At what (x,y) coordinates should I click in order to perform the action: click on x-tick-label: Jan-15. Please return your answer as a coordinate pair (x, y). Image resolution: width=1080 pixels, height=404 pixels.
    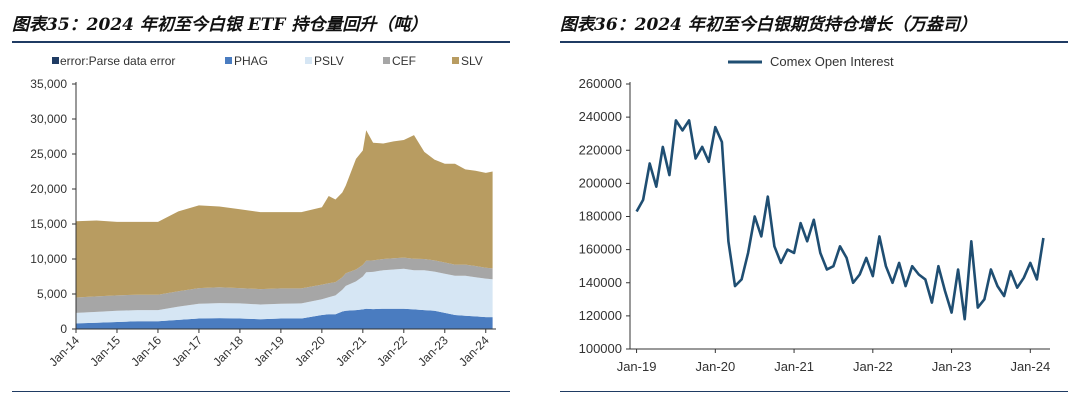
    Looking at the image, I should click on (105, 351).